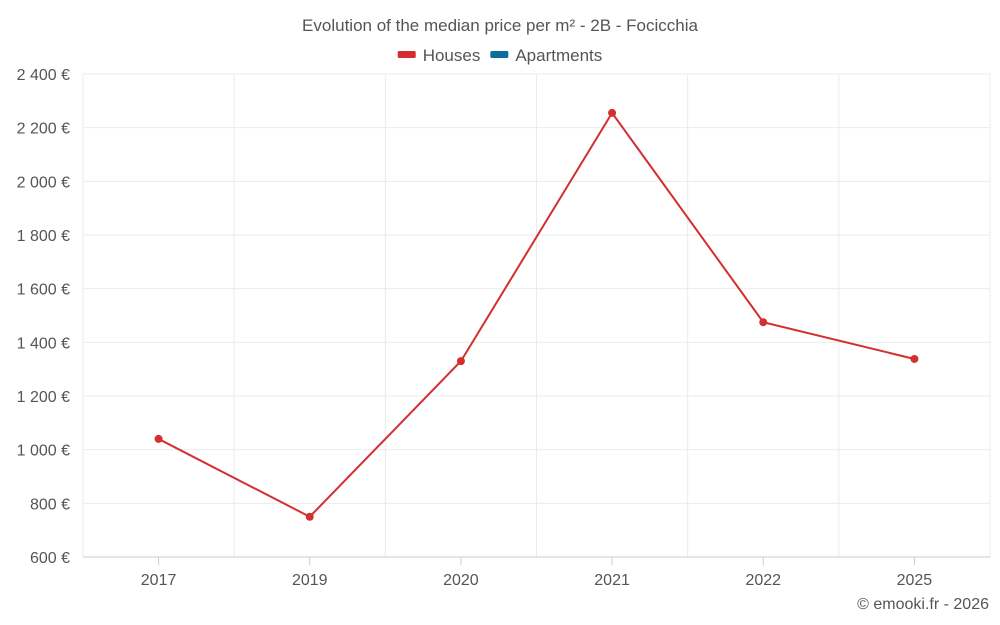 This screenshot has height=625, width=1000. I want to click on x-tick-label: 2021, so click(612, 580).